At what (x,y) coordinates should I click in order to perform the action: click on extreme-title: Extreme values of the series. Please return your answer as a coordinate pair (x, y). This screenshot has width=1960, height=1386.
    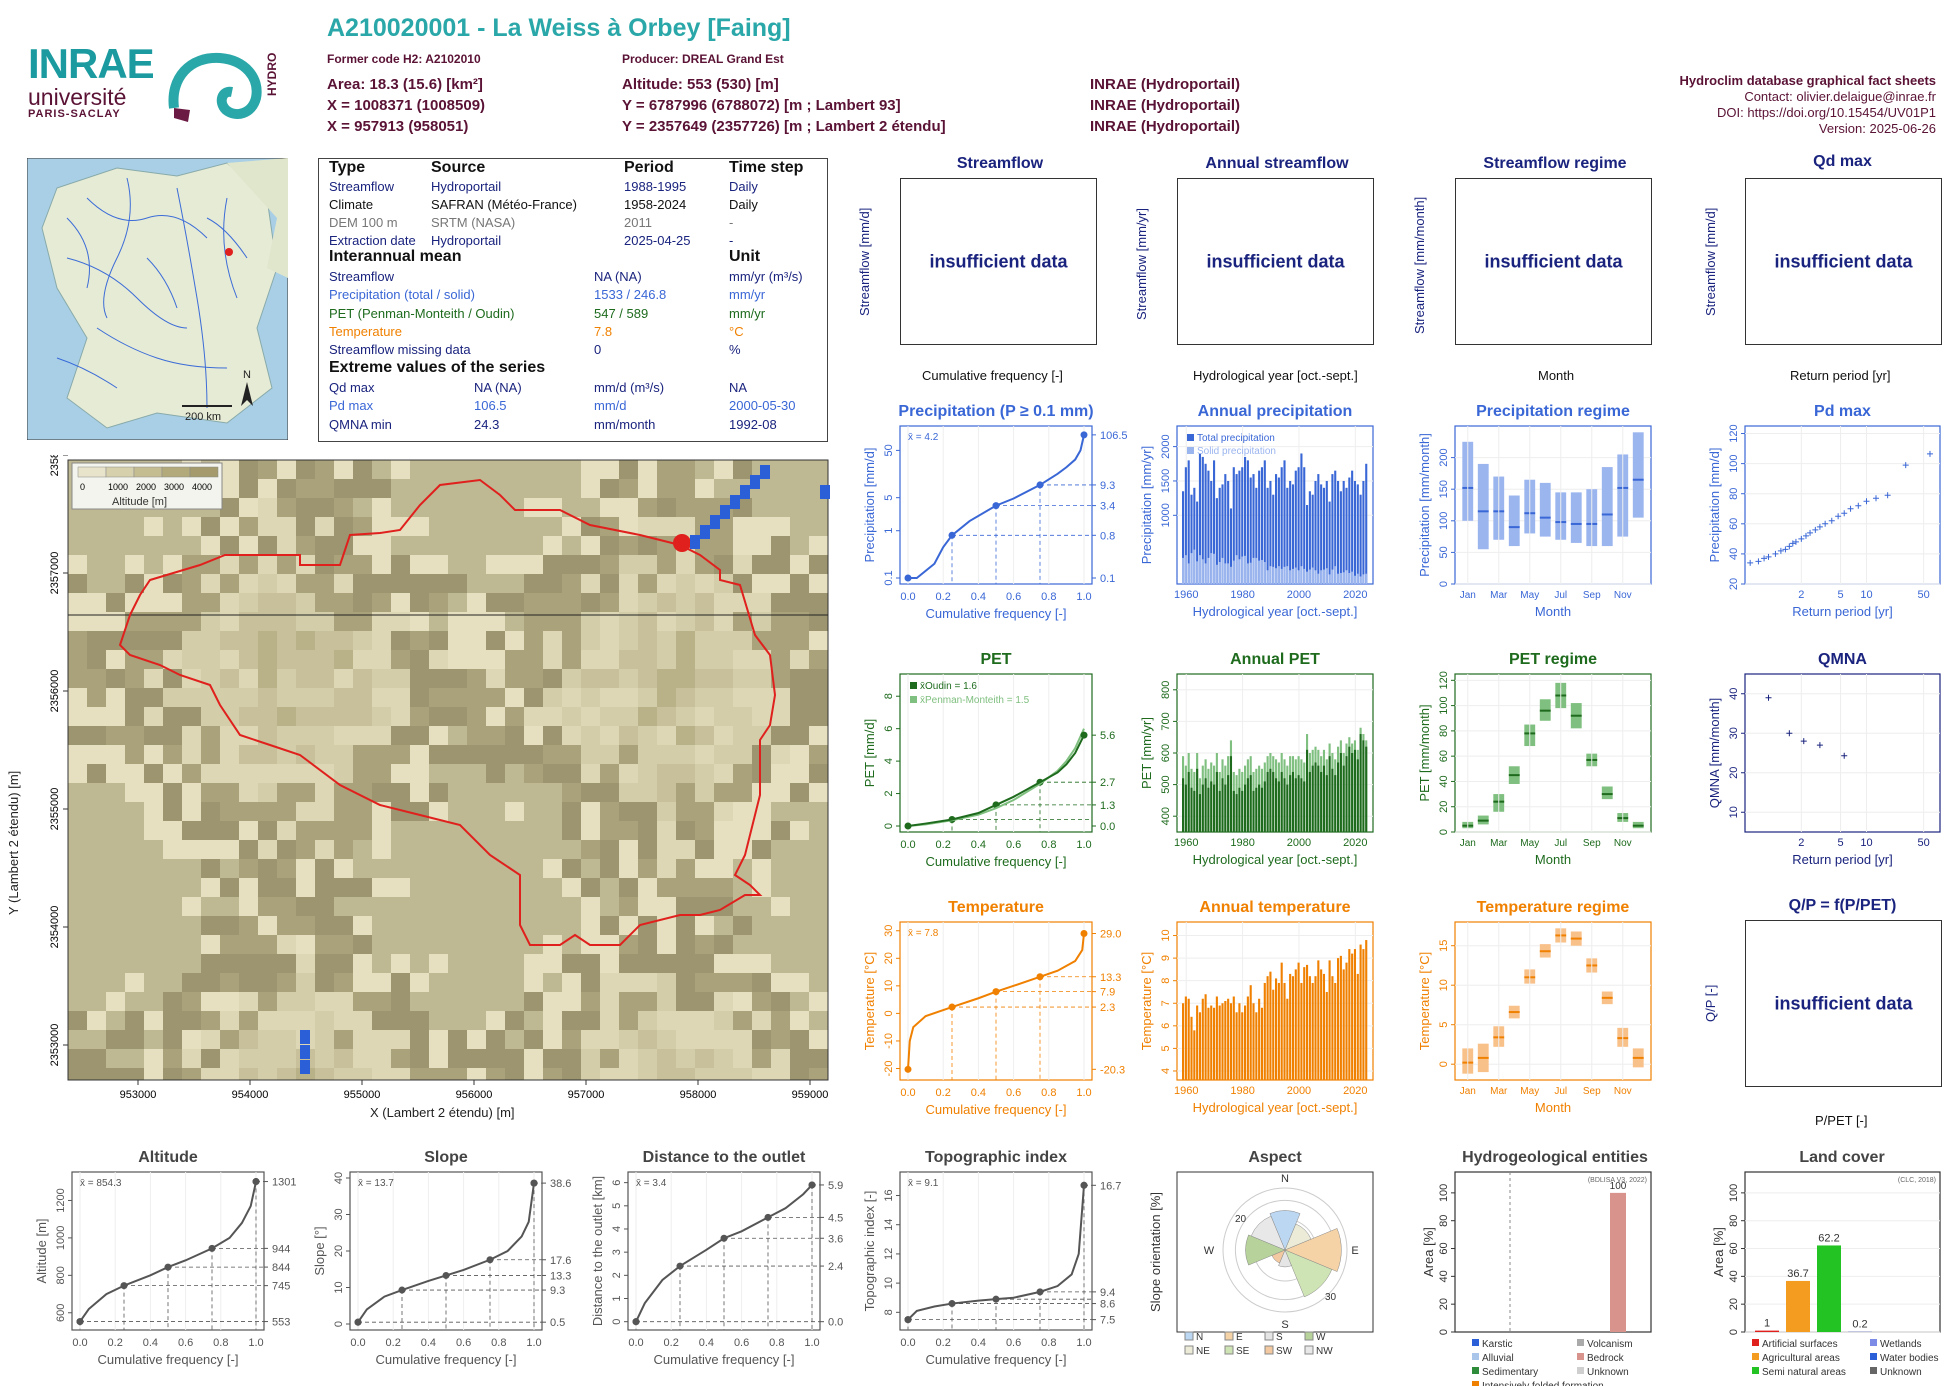
    Looking at the image, I should click on (437, 367).